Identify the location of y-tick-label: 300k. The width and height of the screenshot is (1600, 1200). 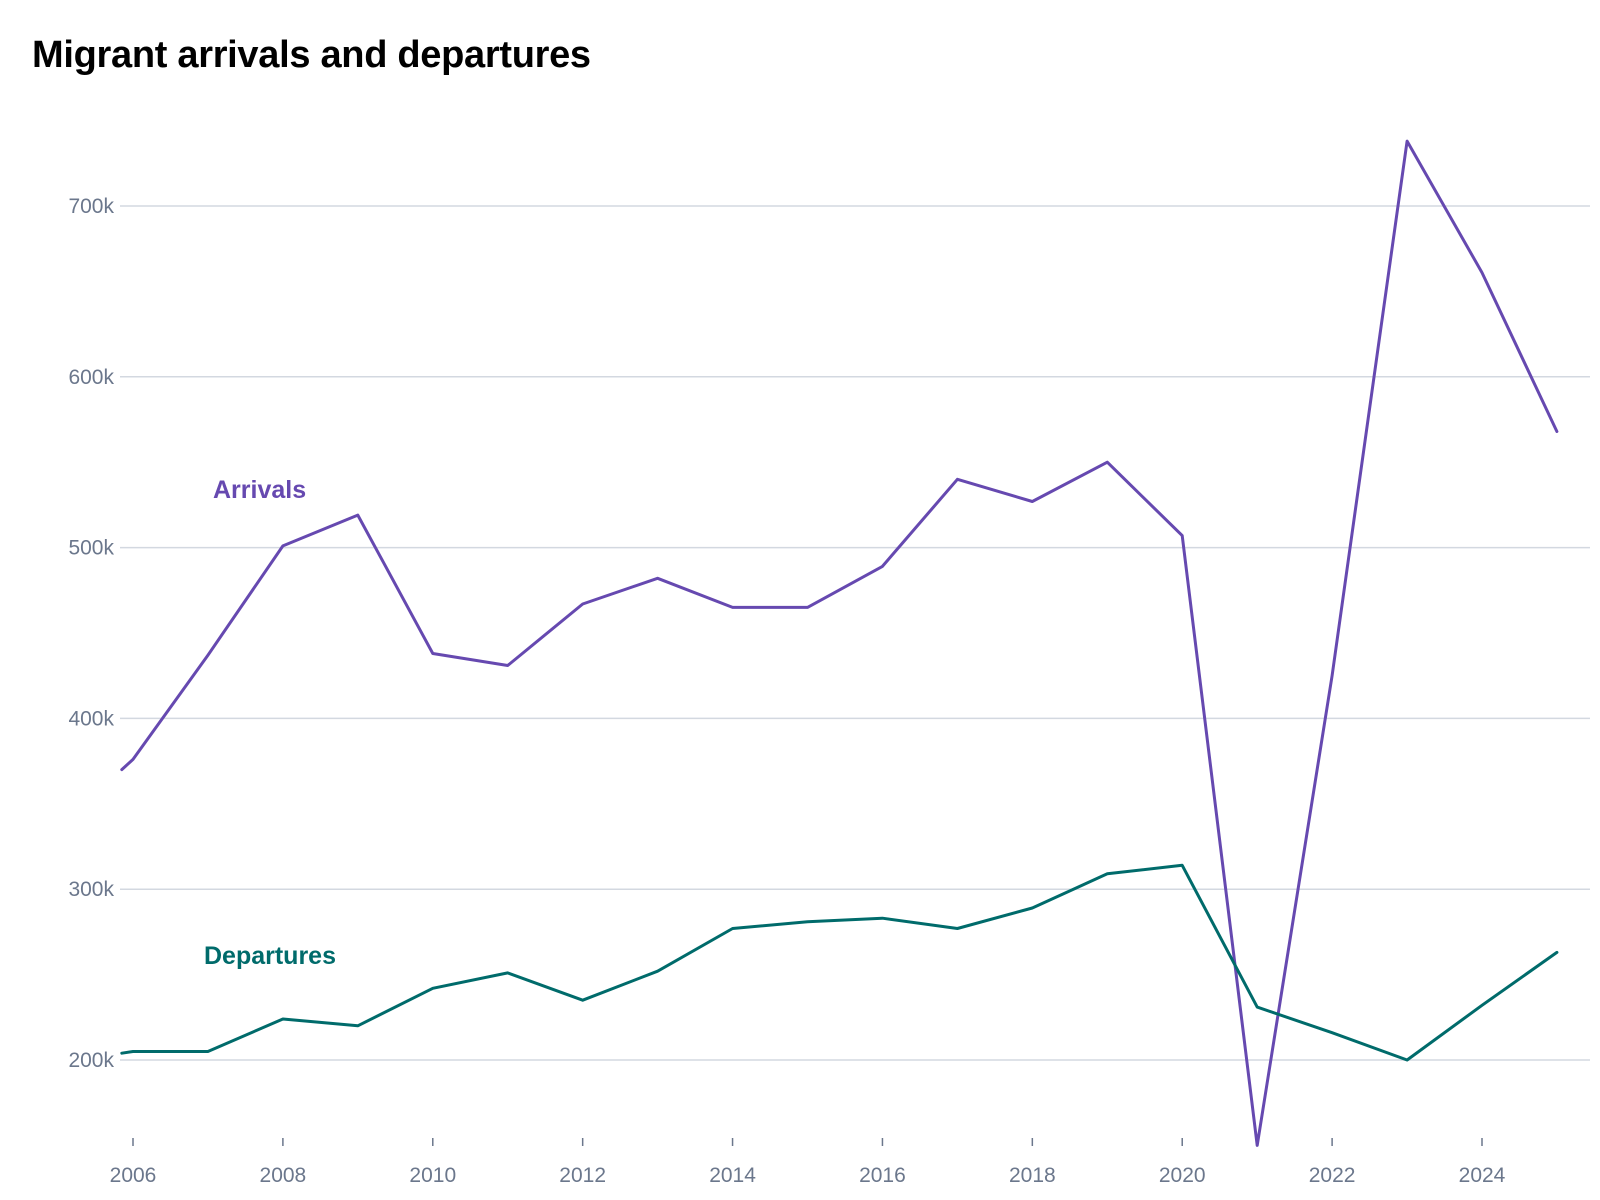
(91, 889).